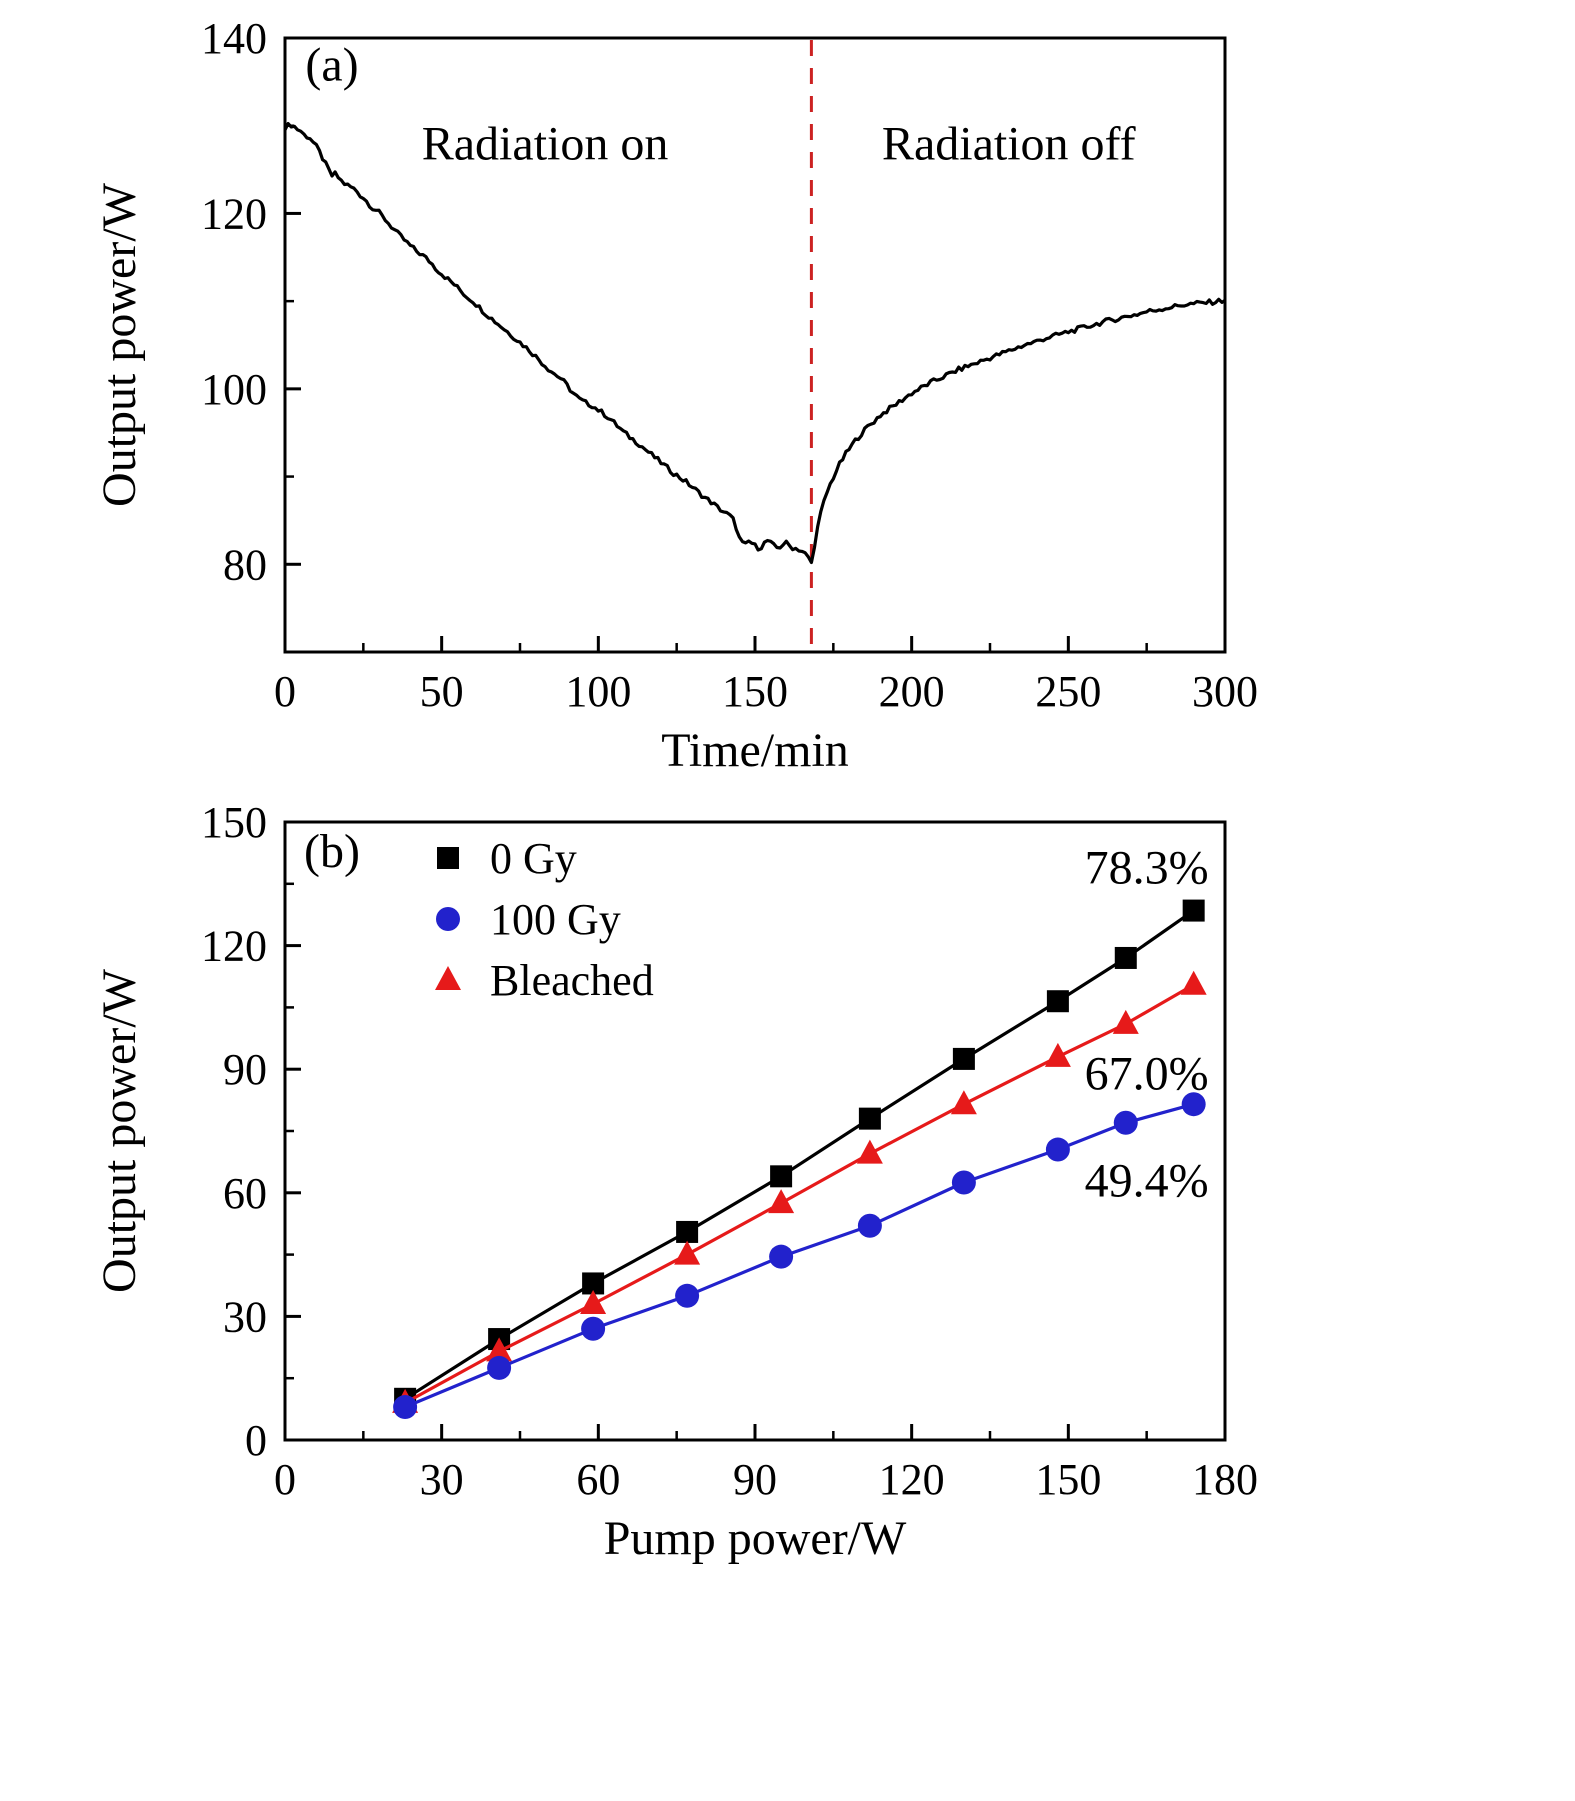  I want to click on series-100-gy, so click(799, 1255).